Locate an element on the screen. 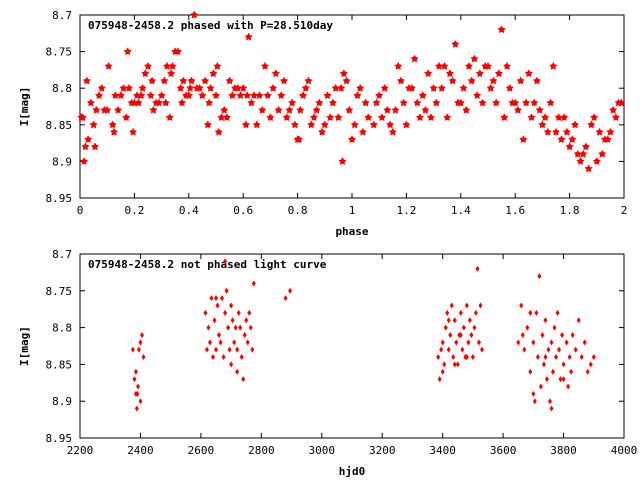 This screenshot has height=484, width=640. x-tick-label: 2600 is located at coordinates (201, 450).